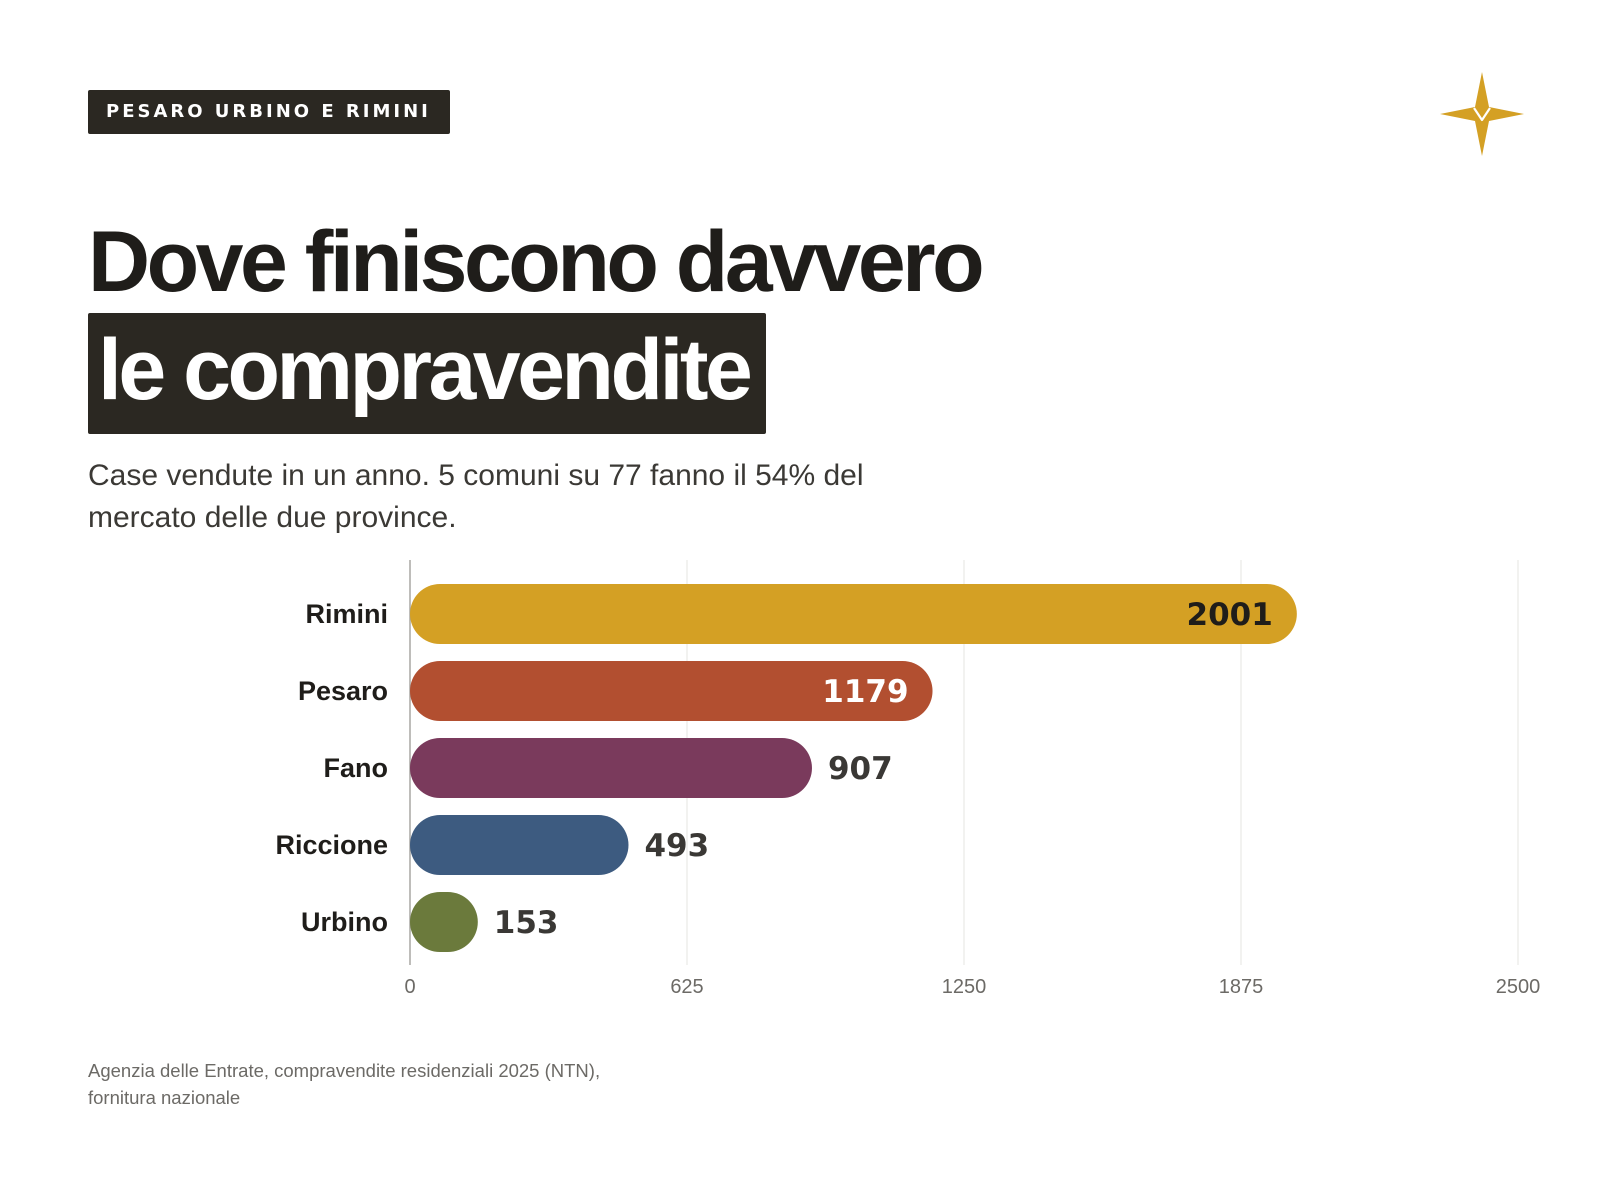  What do you see at coordinates (686, 987) in the screenshot?
I see `x-tick-label: 625` at bounding box center [686, 987].